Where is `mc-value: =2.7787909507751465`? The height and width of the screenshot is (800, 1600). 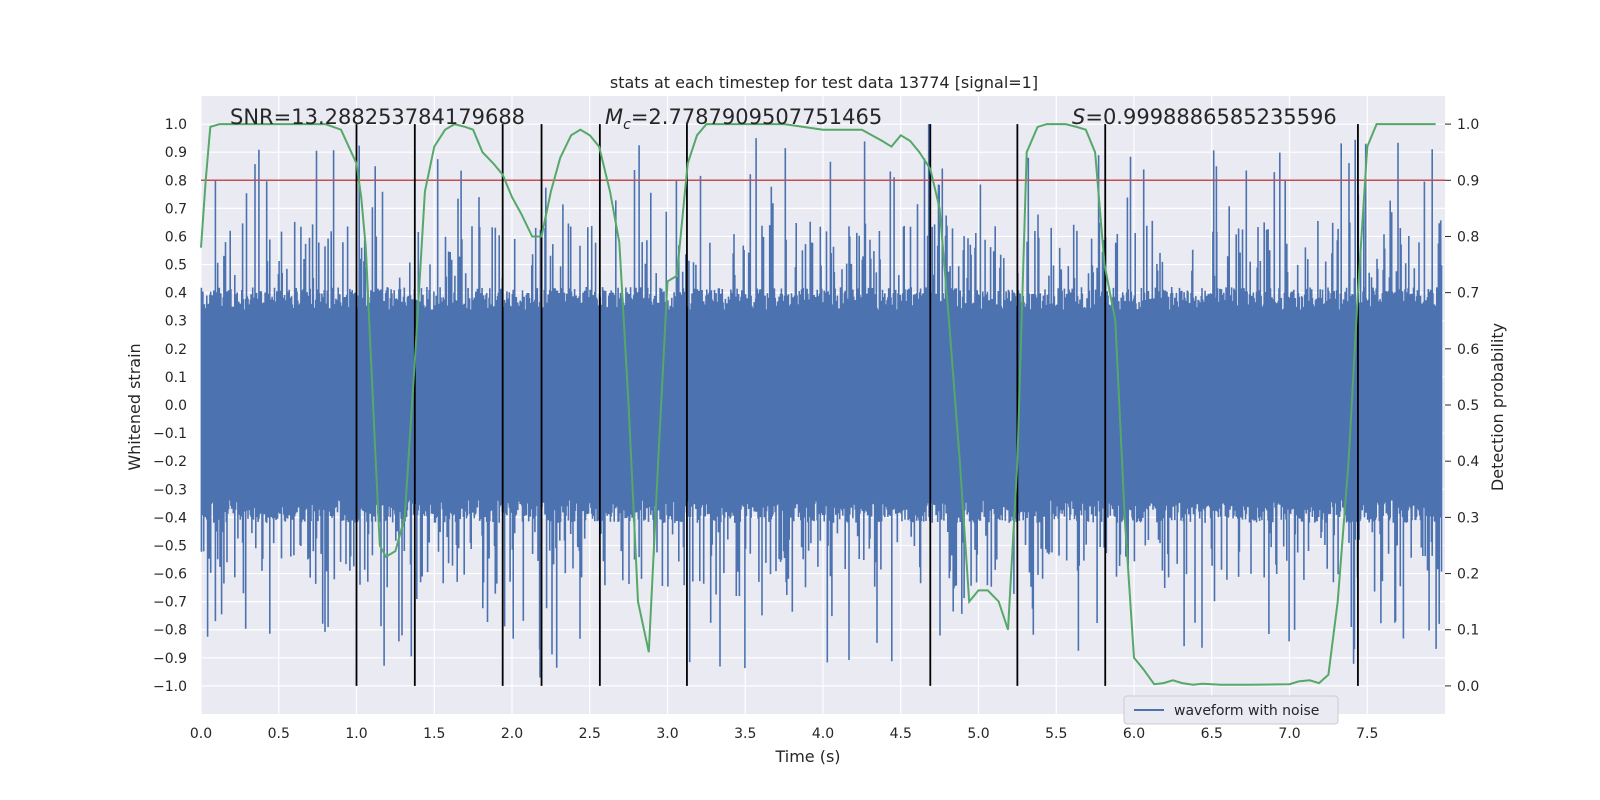
mc-value: =2.7787909507751465 is located at coordinates (756, 117).